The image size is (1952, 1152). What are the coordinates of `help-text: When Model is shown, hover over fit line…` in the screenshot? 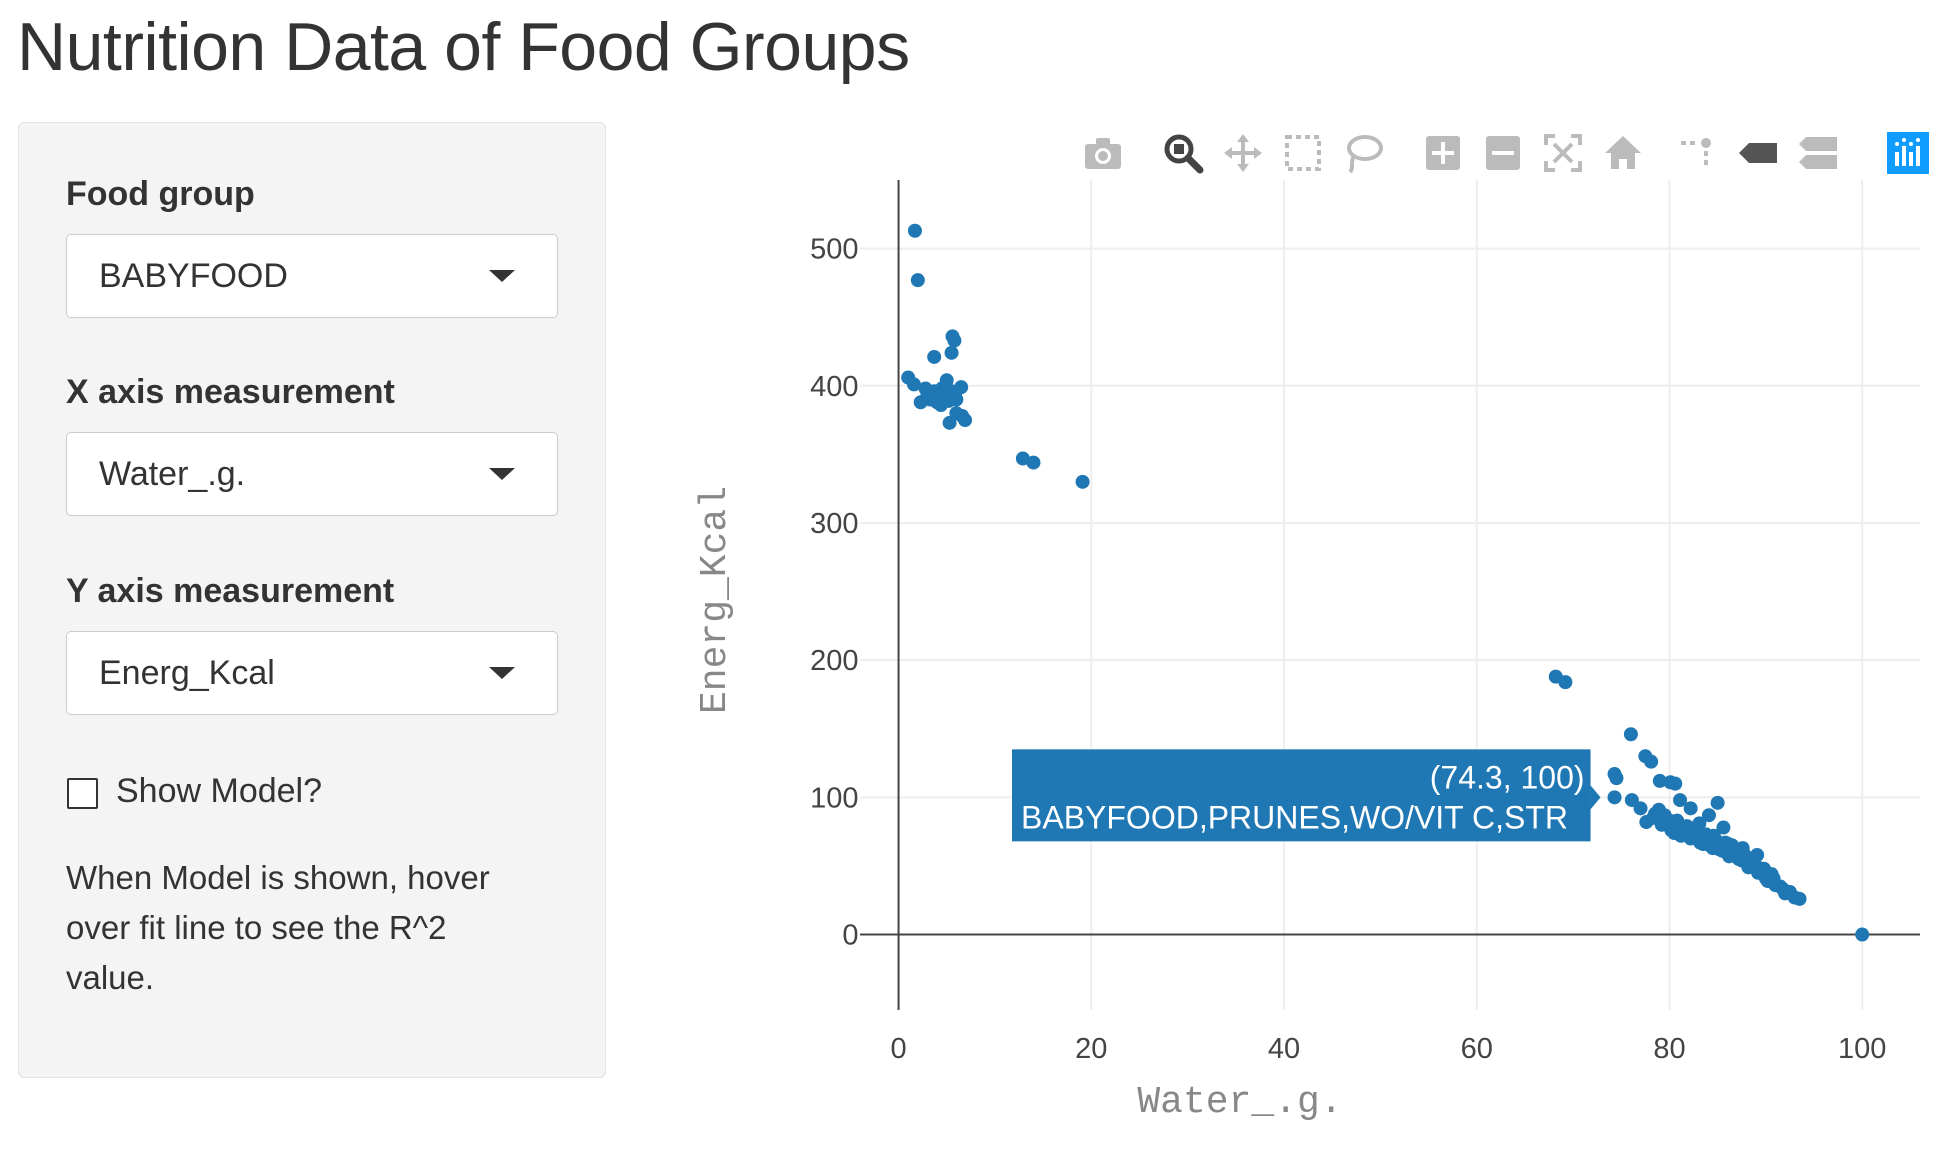 It's located at (278, 927).